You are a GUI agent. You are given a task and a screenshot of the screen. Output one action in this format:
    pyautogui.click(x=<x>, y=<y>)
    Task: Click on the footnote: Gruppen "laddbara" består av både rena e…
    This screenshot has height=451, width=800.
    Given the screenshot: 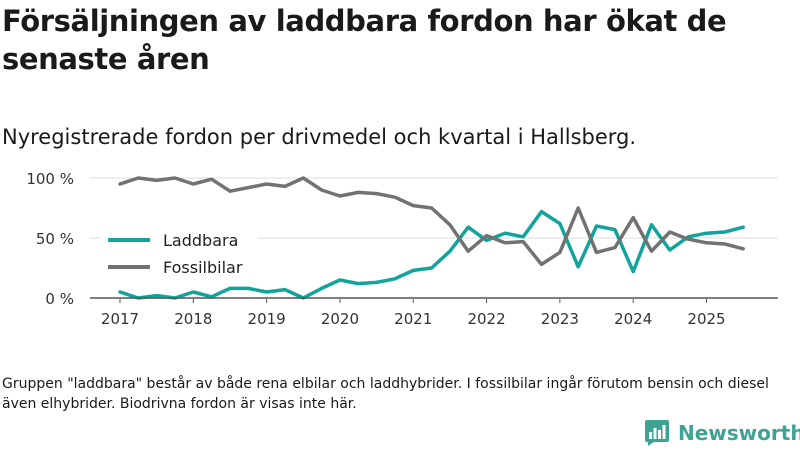 What is the action you would take?
    pyautogui.click(x=385, y=394)
    